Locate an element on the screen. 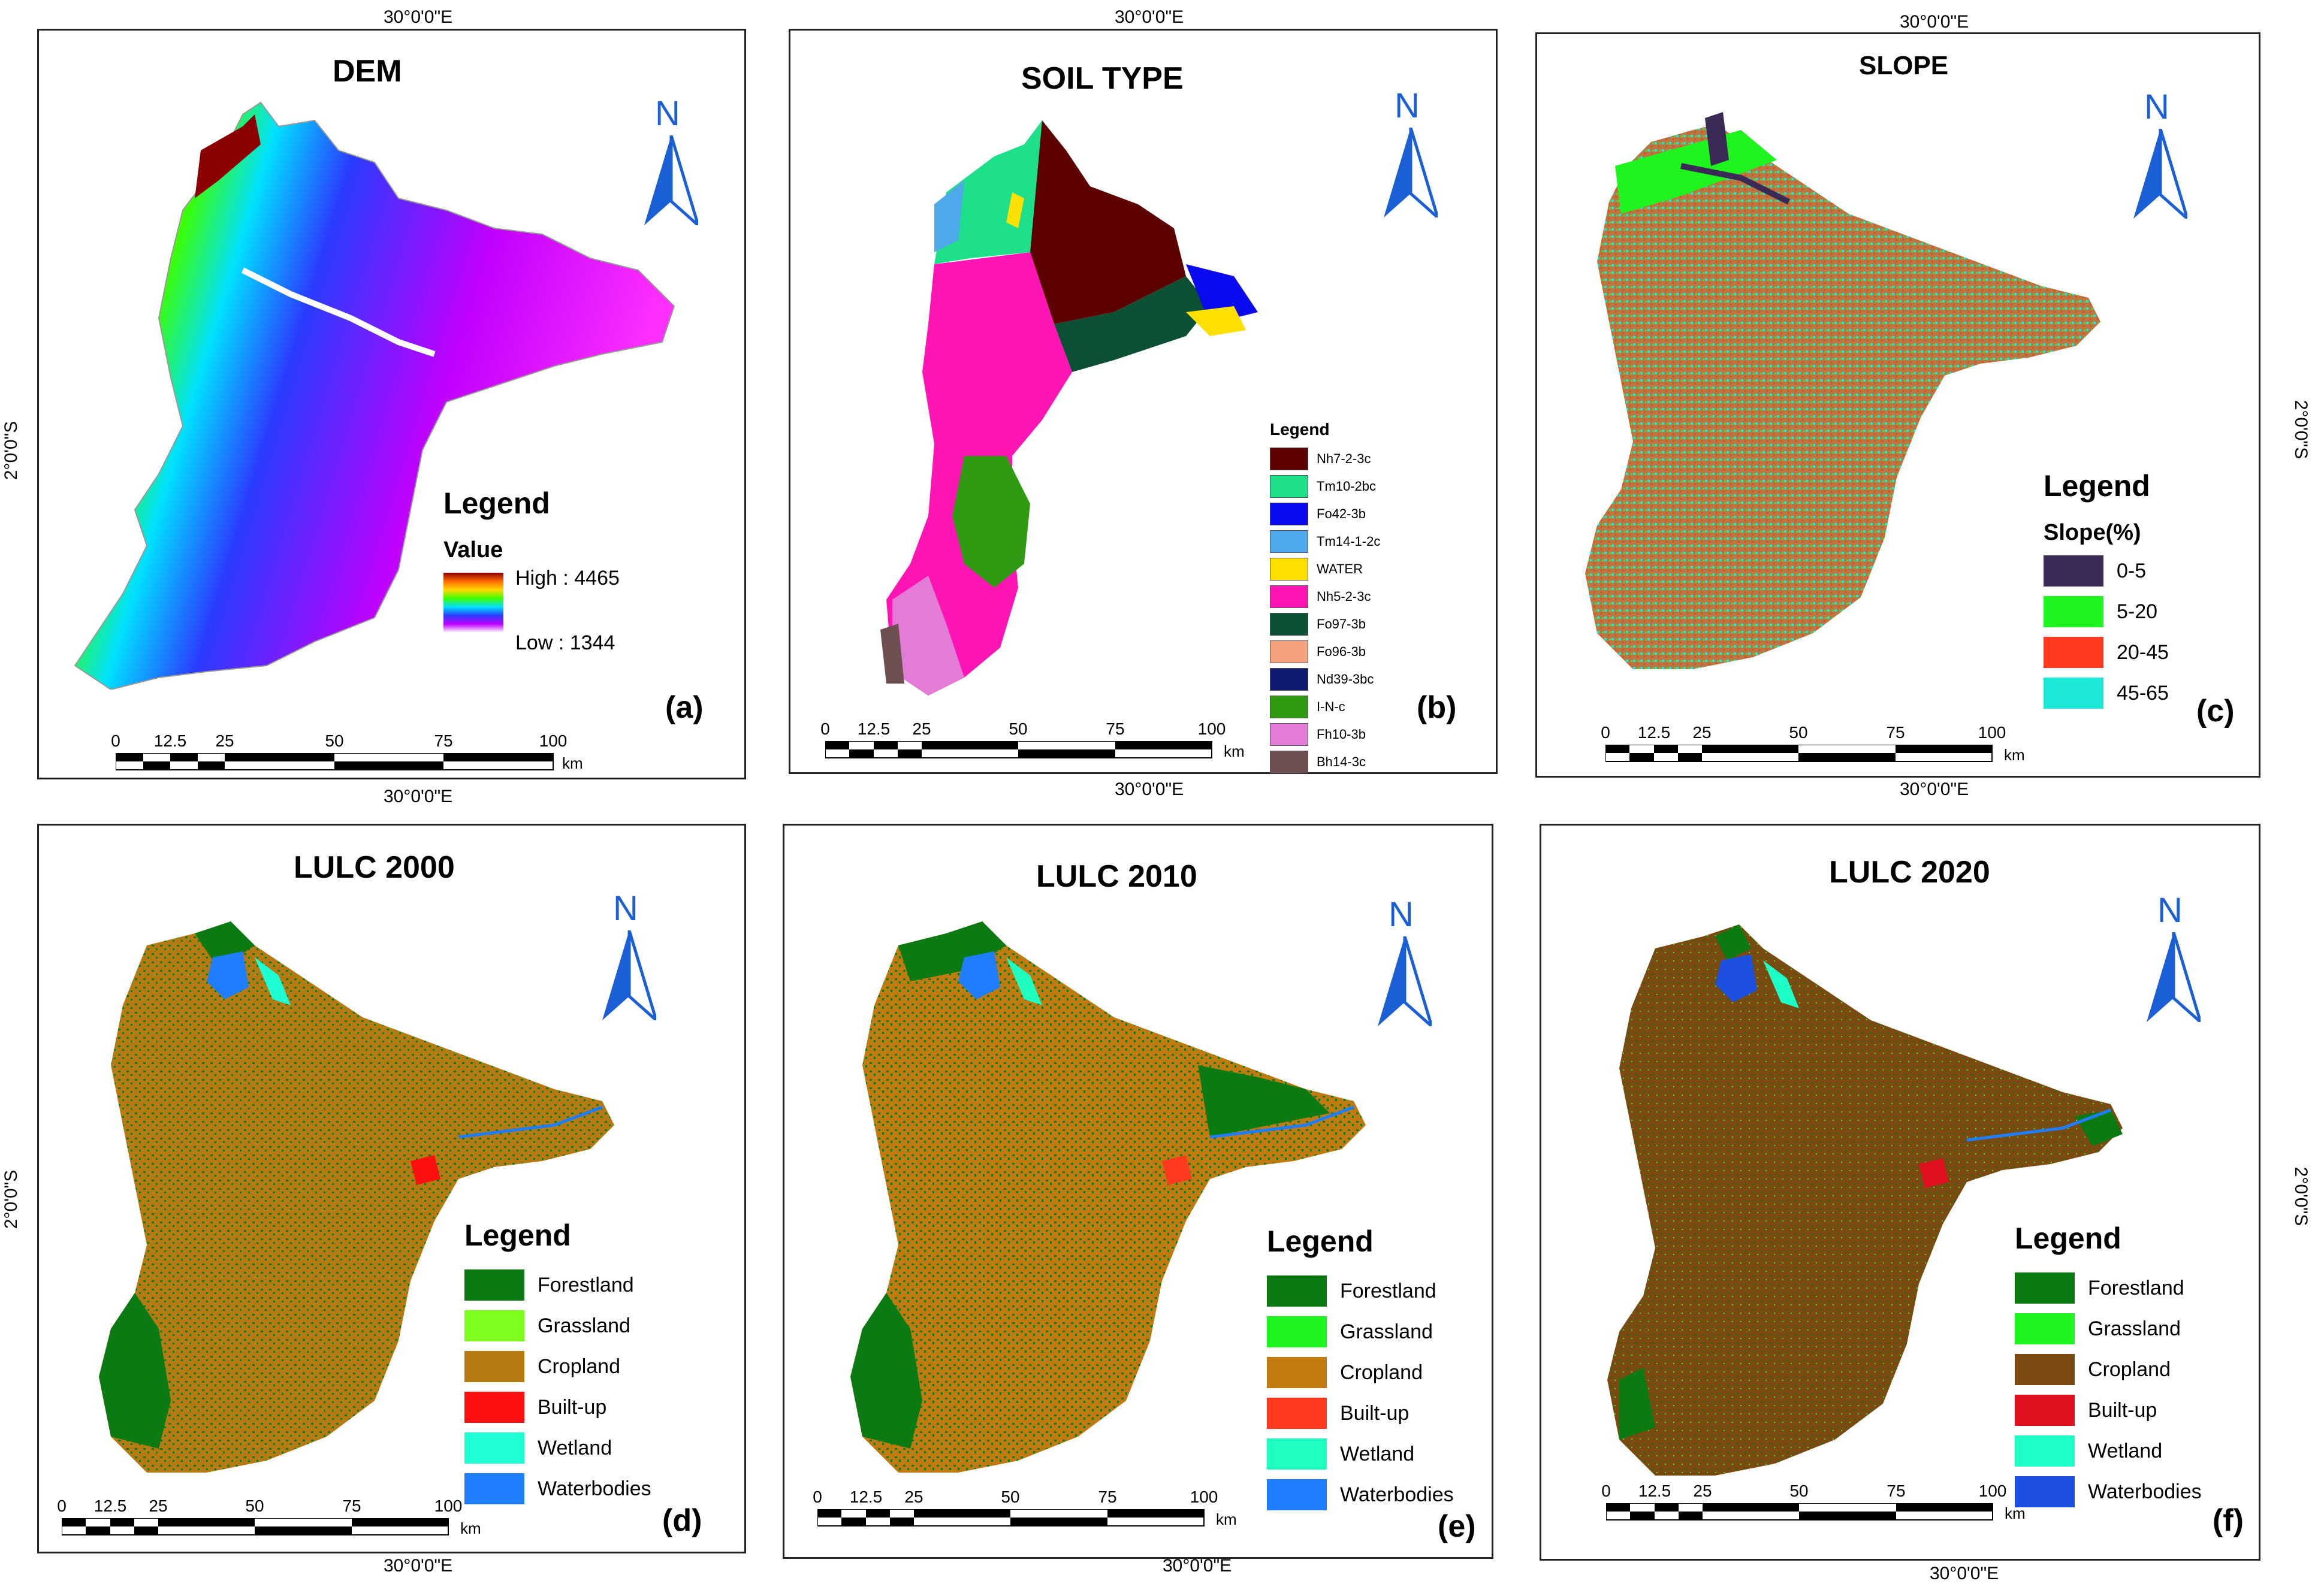 This screenshot has width=2324, height=1587. legend-label: Grassland is located at coordinates (584, 1325).